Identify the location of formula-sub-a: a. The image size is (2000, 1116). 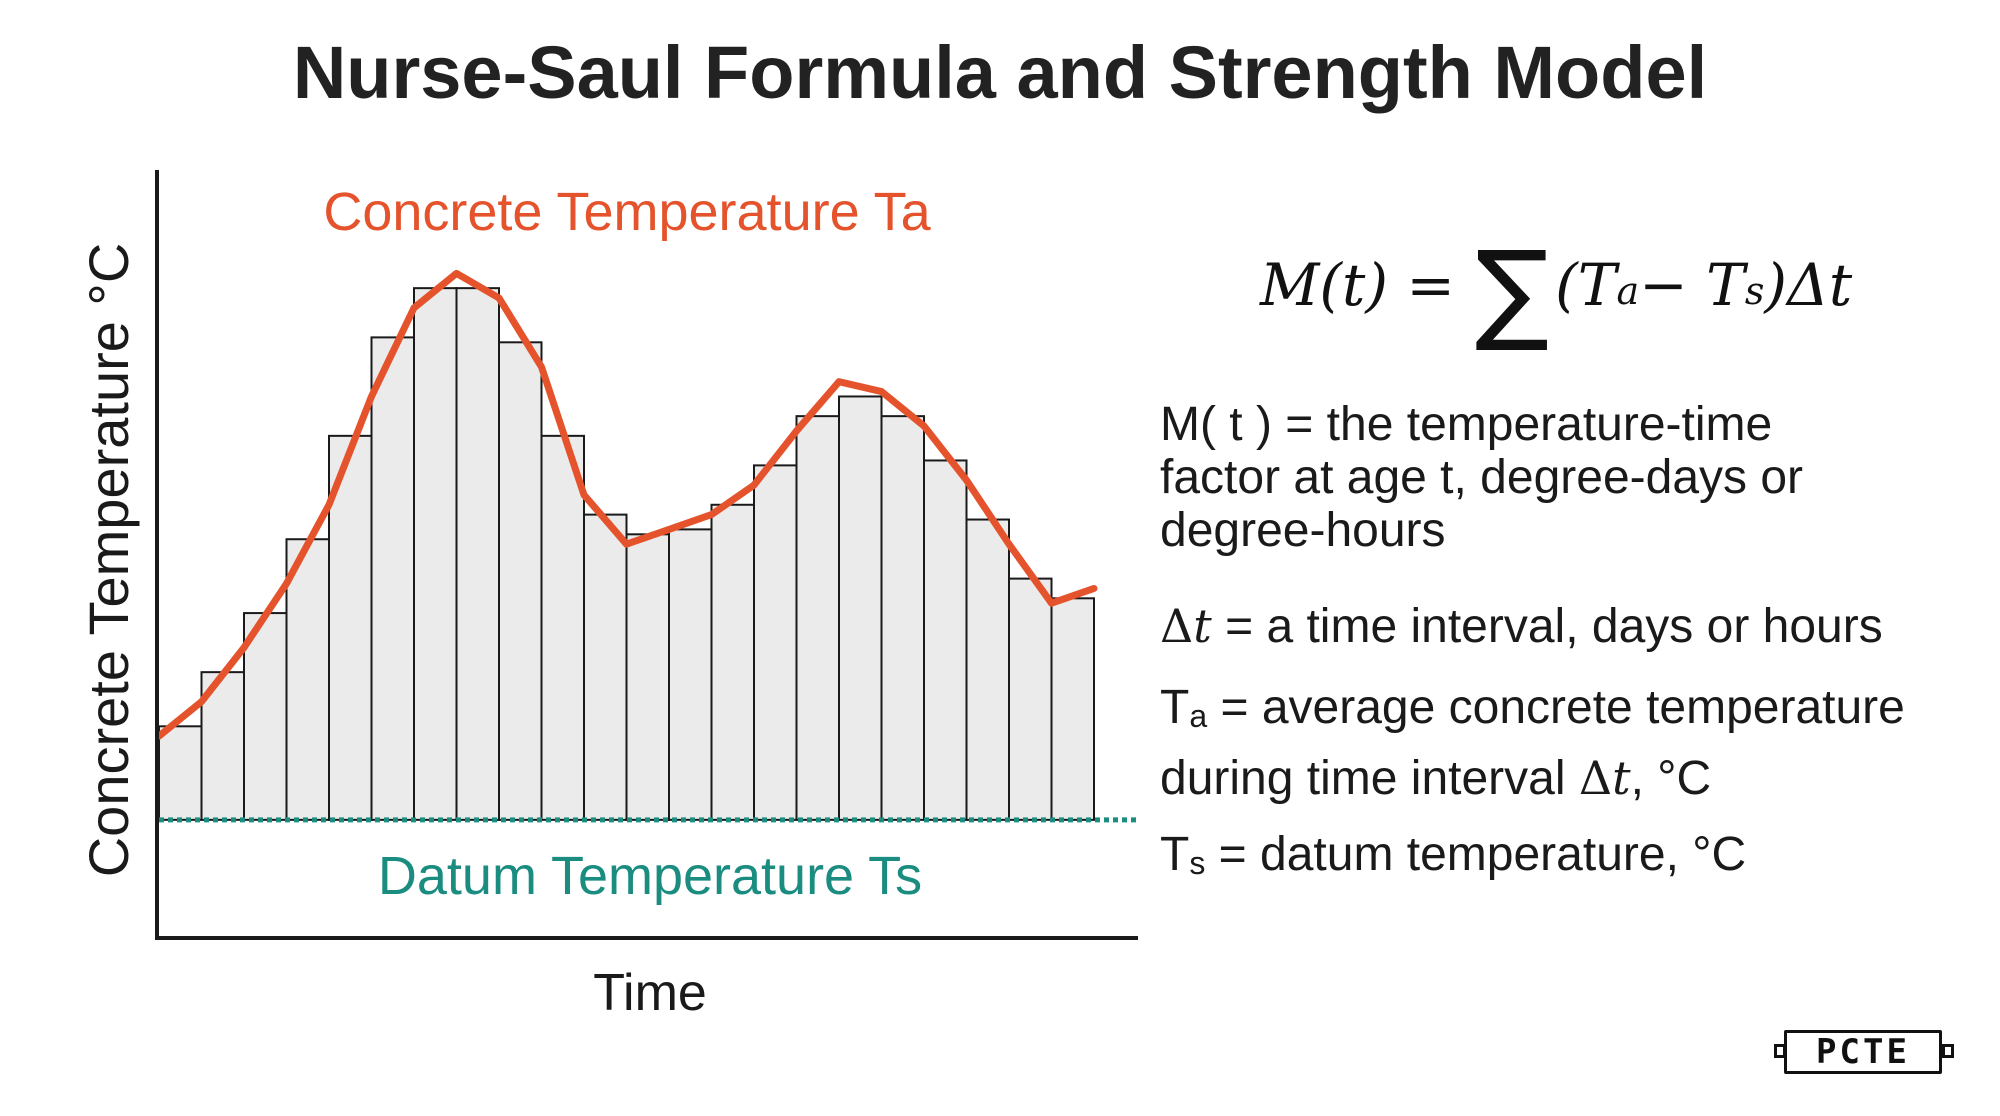
(1628, 291).